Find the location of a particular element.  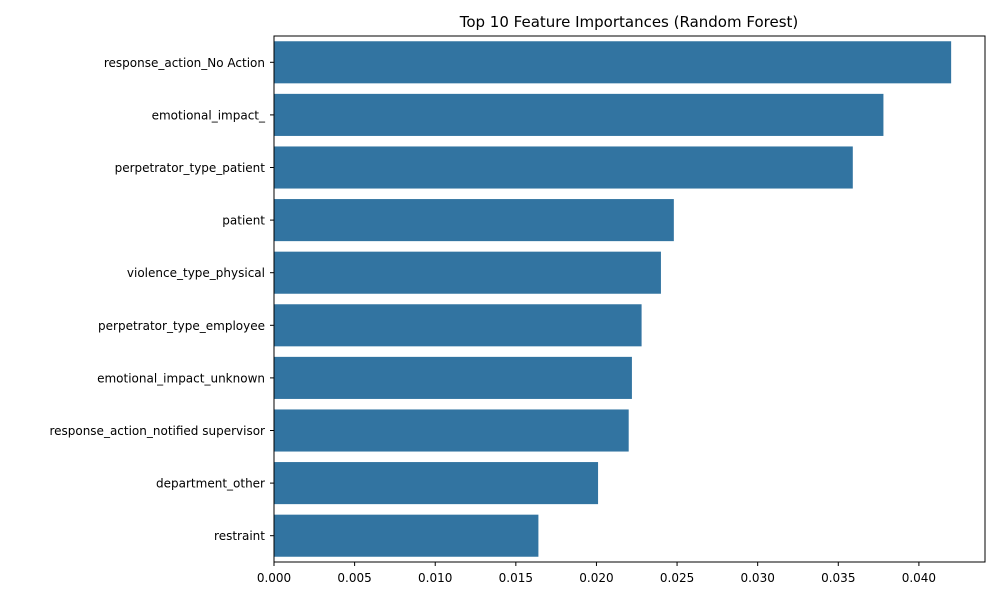

x-tick-label-1: 0.005 is located at coordinates (354, 578).